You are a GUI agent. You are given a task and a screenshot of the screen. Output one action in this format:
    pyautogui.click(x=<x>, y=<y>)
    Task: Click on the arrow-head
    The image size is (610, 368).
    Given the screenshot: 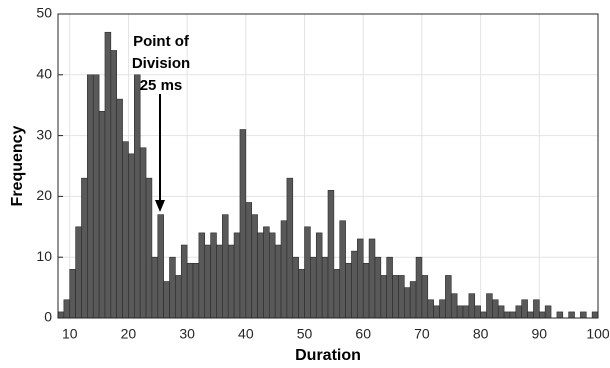 What is the action you would take?
    pyautogui.click(x=160, y=206)
    